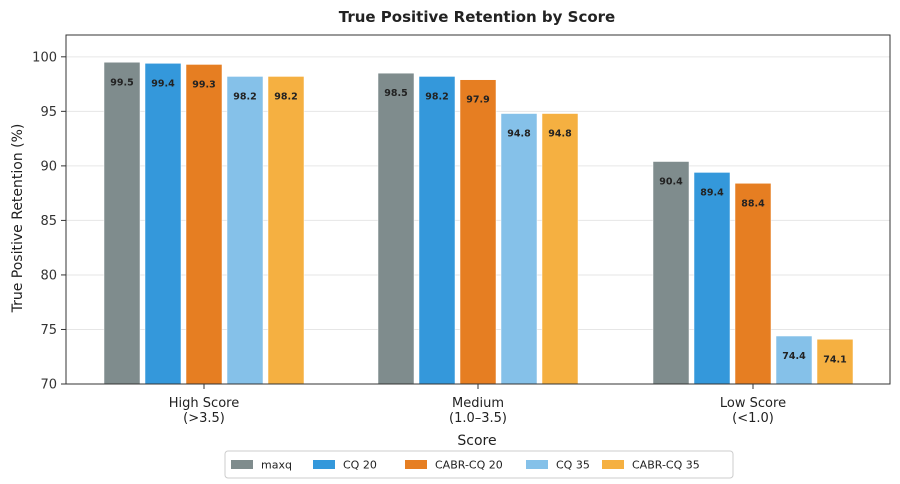 The height and width of the screenshot is (484, 900). I want to click on data-label: 99.4, so click(163, 83).